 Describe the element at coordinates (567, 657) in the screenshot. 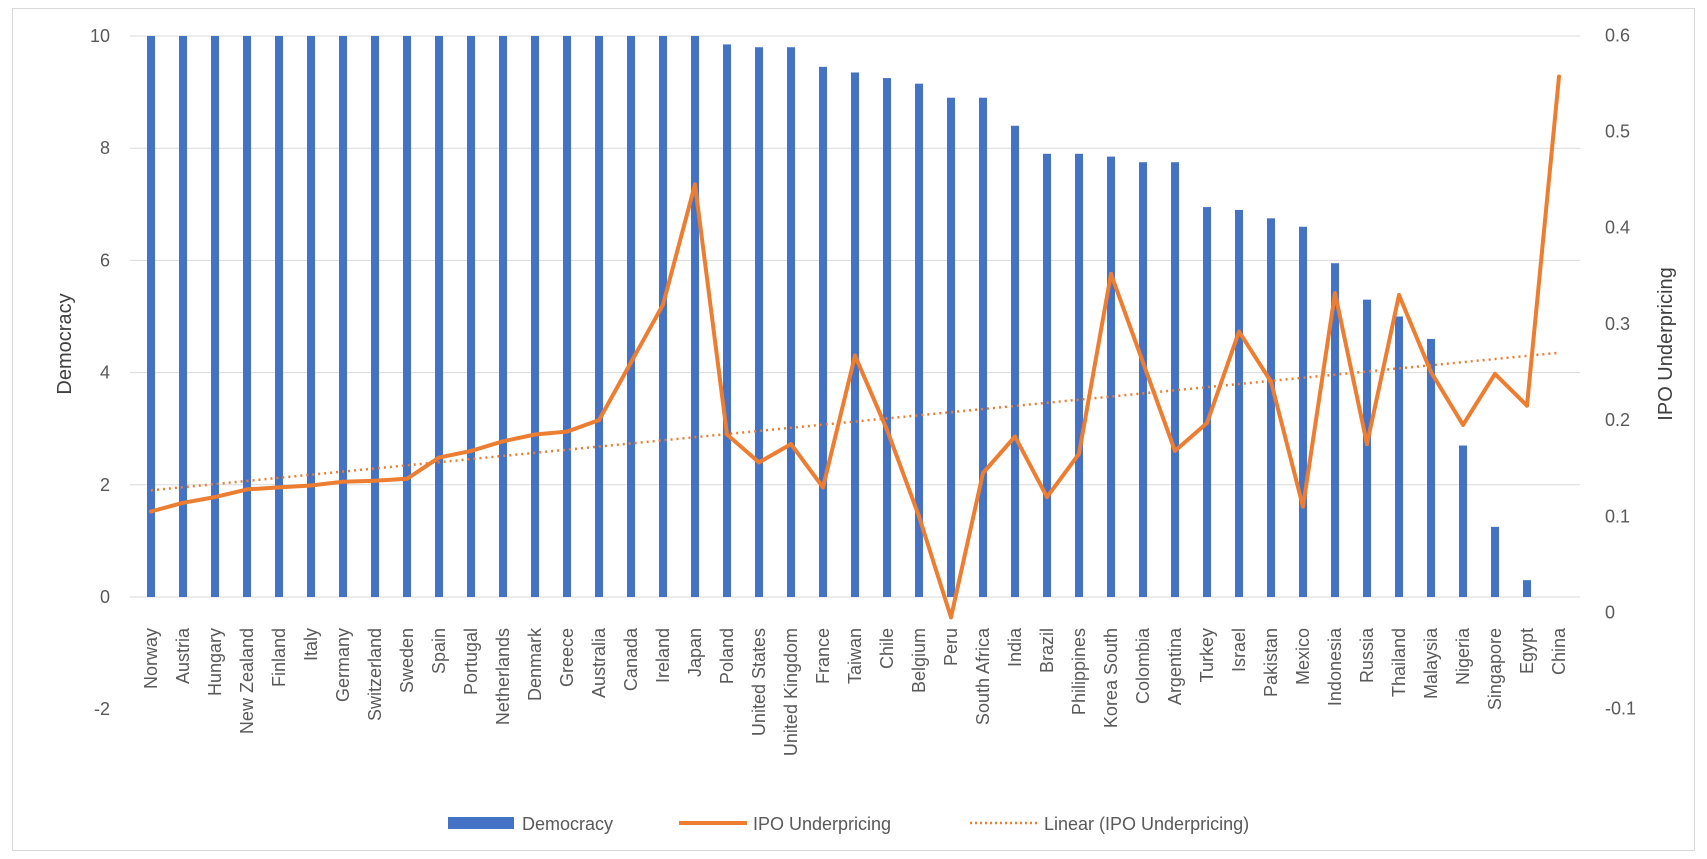

I see `x-tick-label: Greece` at that location.